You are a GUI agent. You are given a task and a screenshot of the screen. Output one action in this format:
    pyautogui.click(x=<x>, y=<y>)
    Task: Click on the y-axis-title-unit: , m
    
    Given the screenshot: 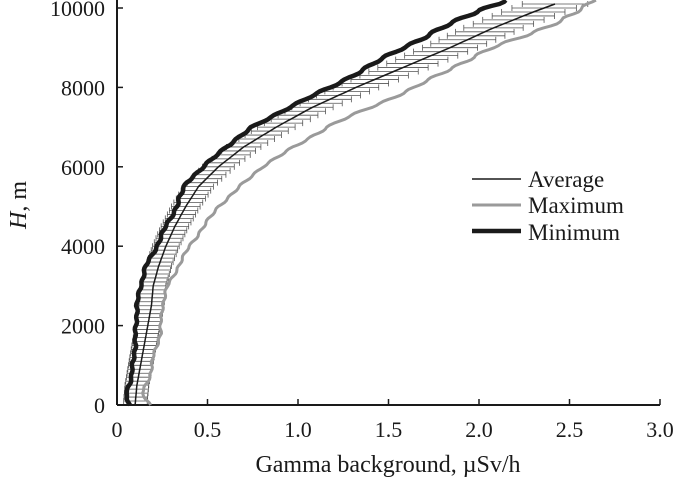 What is the action you would take?
    pyautogui.click(x=19, y=196)
    